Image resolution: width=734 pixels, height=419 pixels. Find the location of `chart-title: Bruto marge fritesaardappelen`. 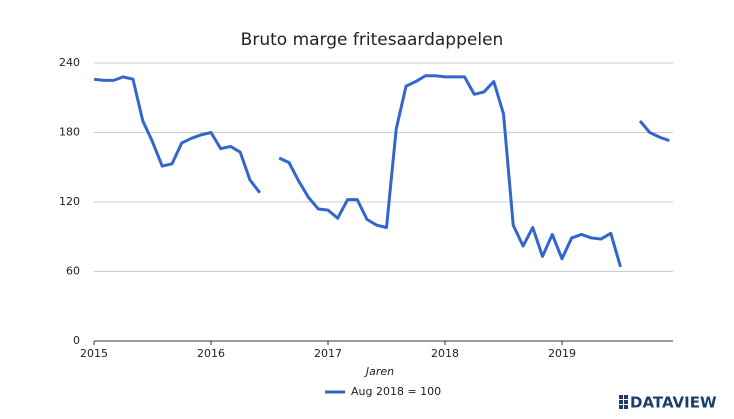

chart-title: Bruto marge fritesaardappelen is located at coordinates (372, 40).